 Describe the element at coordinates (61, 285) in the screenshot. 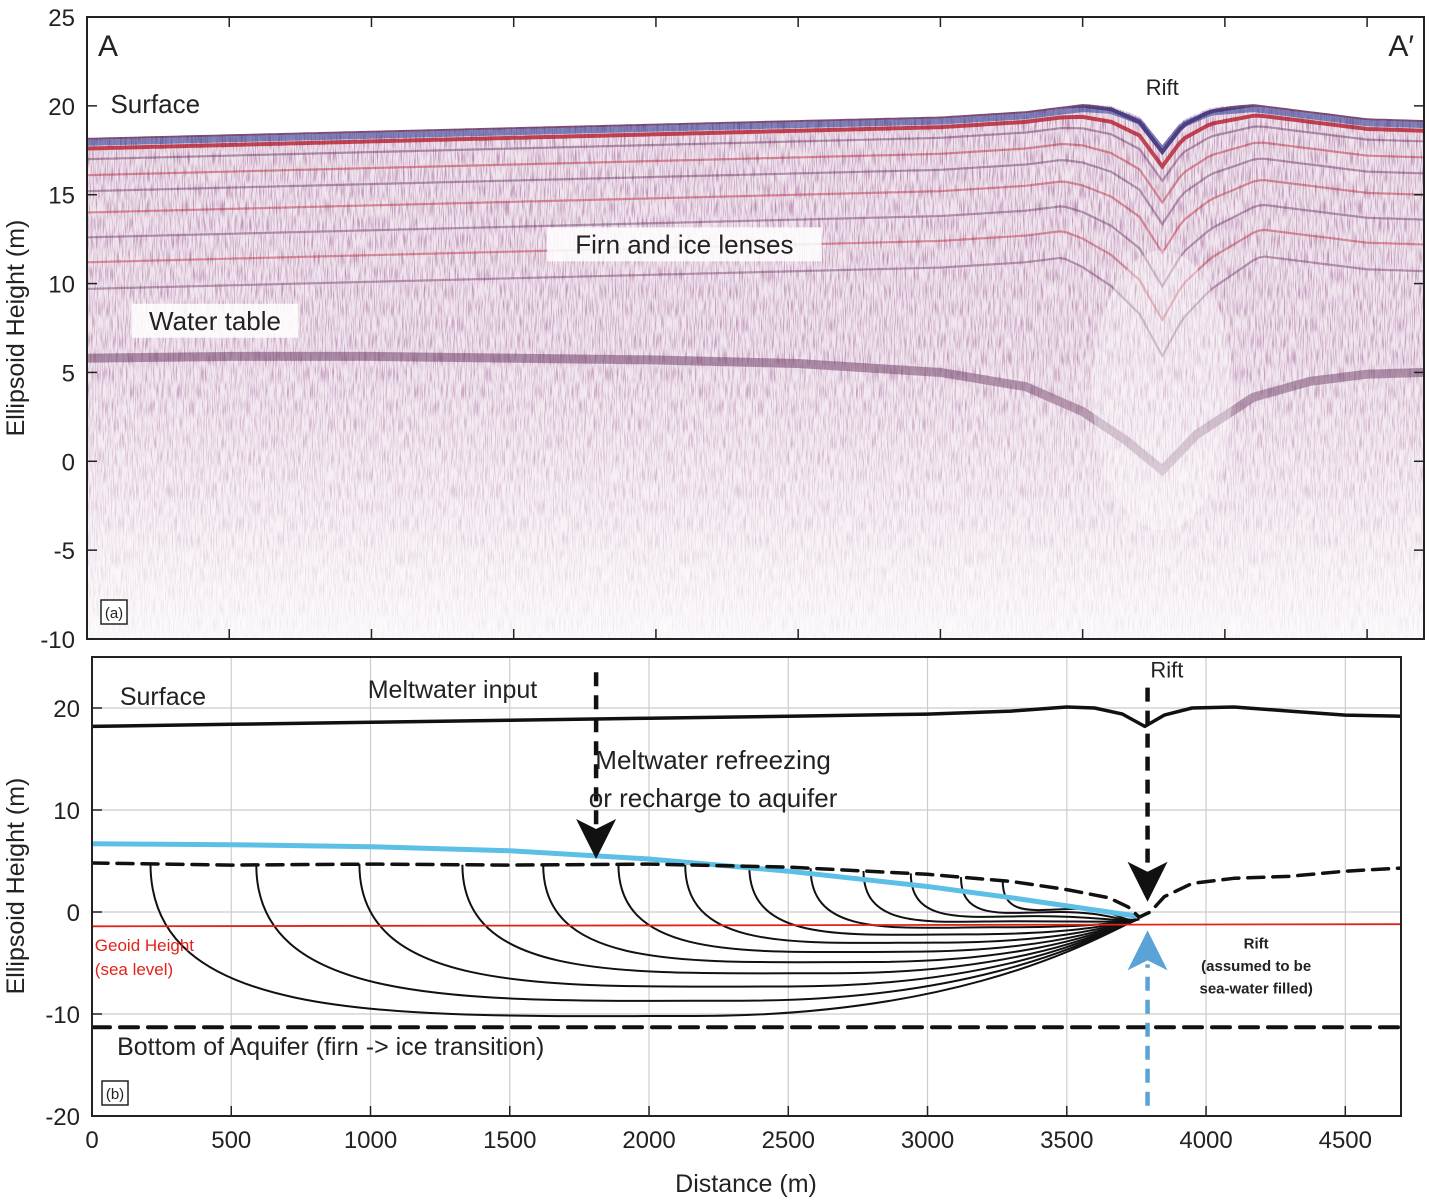

I see `panel-a-y-tick-label: 10` at that location.